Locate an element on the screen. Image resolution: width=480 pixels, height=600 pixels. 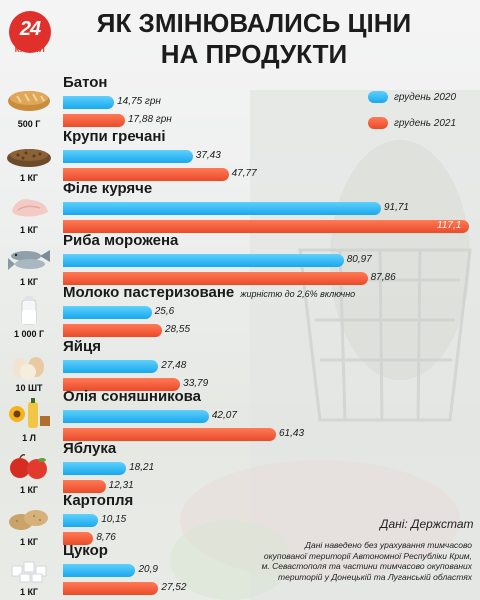
title-line-2: НА ПРОДУКТИ is located at coordinates (254, 54).